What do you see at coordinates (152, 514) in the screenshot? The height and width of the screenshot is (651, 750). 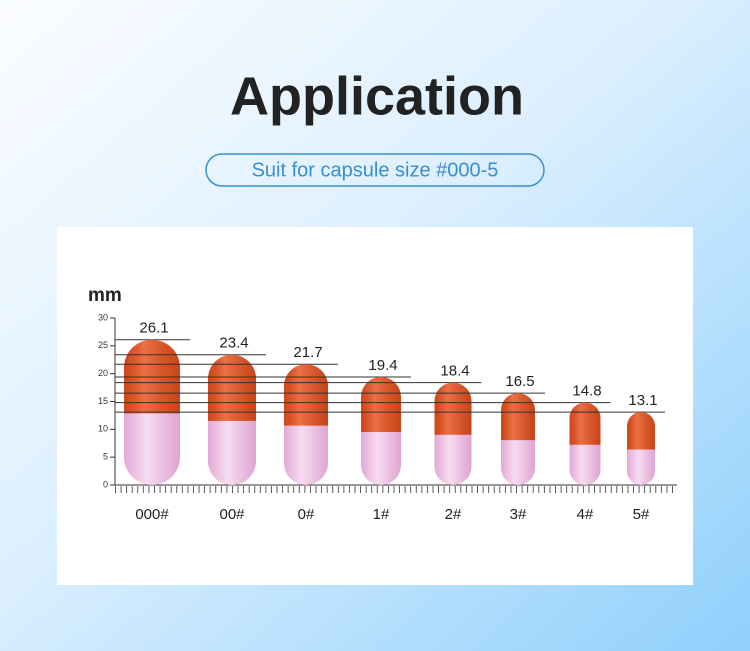 I see `x-tick-label: 000#` at bounding box center [152, 514].